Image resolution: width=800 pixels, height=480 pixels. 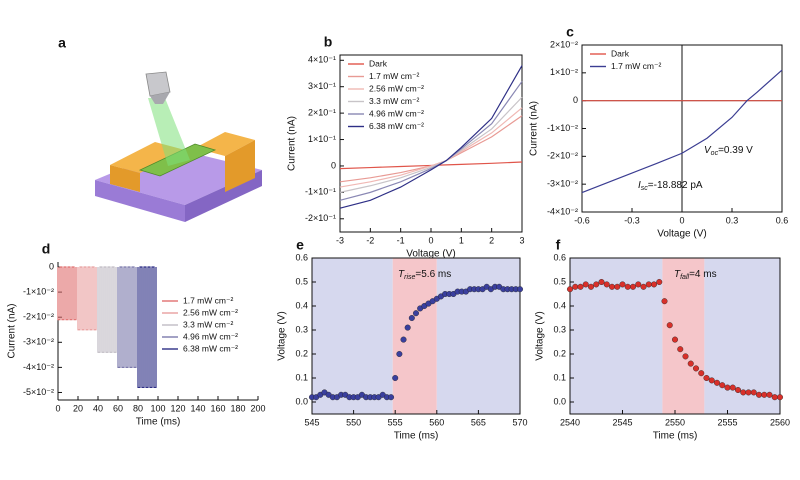 I want to click on annotation-subscript: rise, so click(x=409, y=277).